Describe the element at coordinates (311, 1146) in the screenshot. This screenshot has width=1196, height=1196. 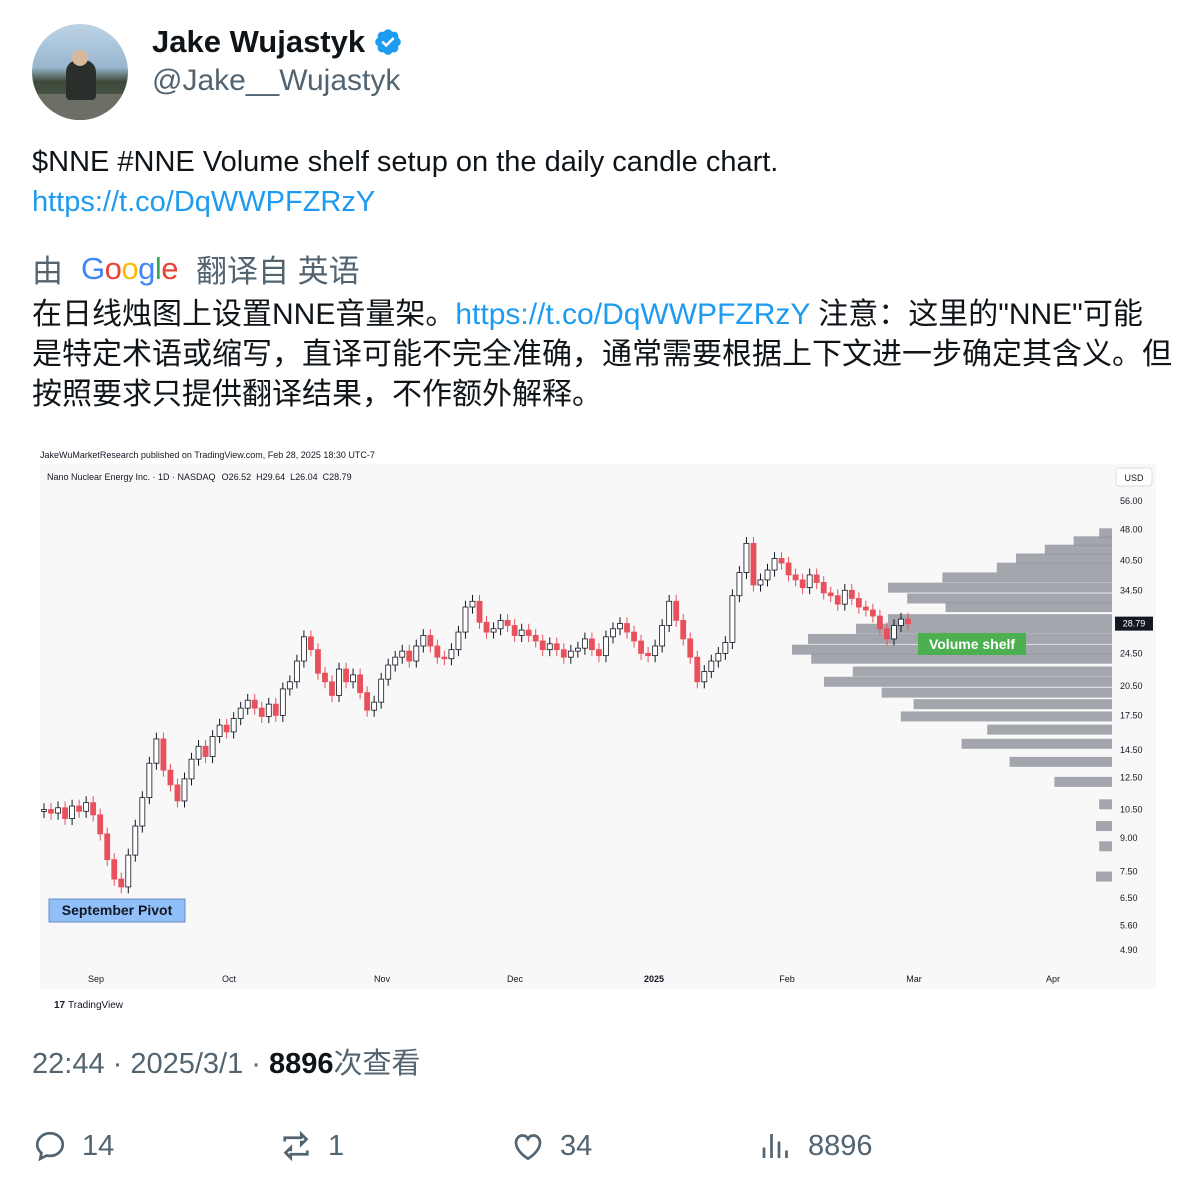
I see `retweet-button: 1` at that location.